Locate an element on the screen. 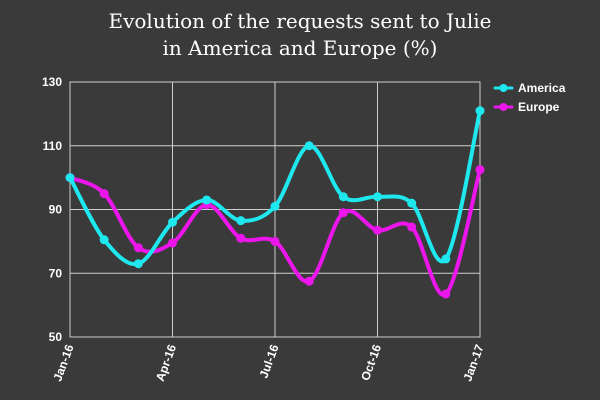 The image size is (600, 400). legend-label-america: America is located at coordinates (542, 88).